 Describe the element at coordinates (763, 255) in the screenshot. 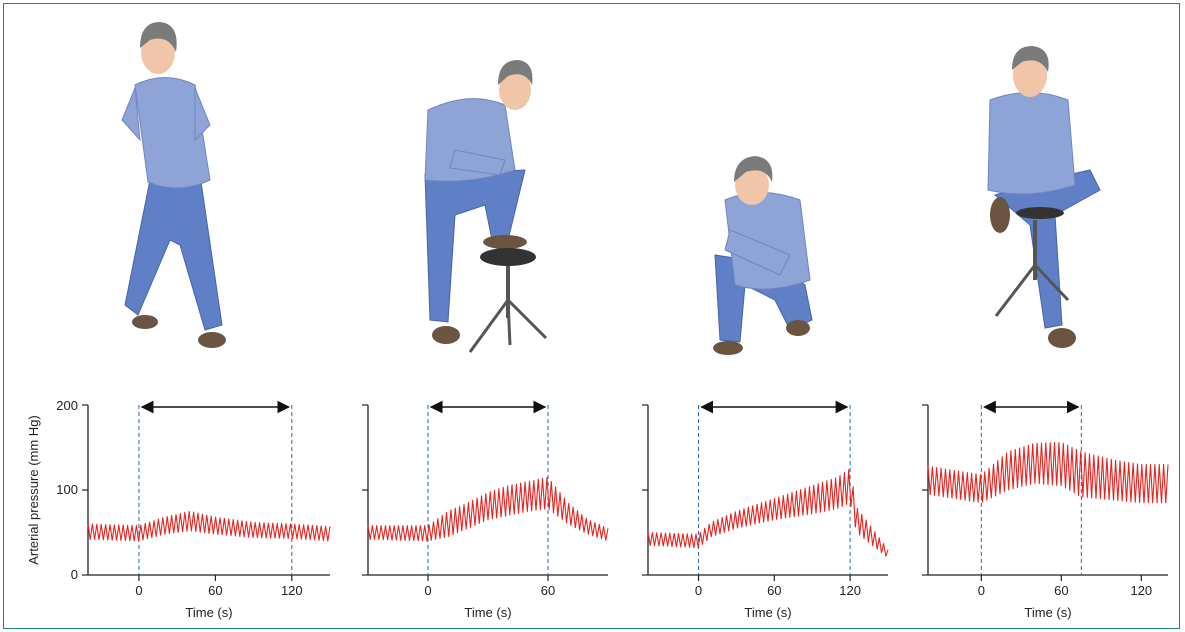

I see `person-squatting` at that location.